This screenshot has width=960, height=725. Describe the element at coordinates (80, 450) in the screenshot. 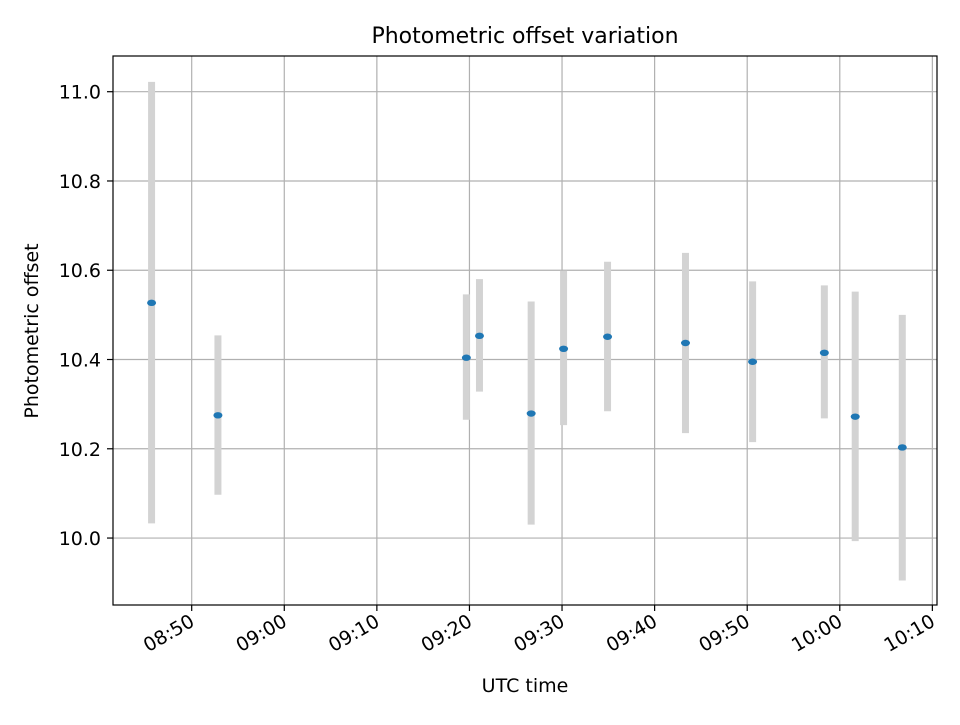

I see `y-tick-label: 10.2` at that location.